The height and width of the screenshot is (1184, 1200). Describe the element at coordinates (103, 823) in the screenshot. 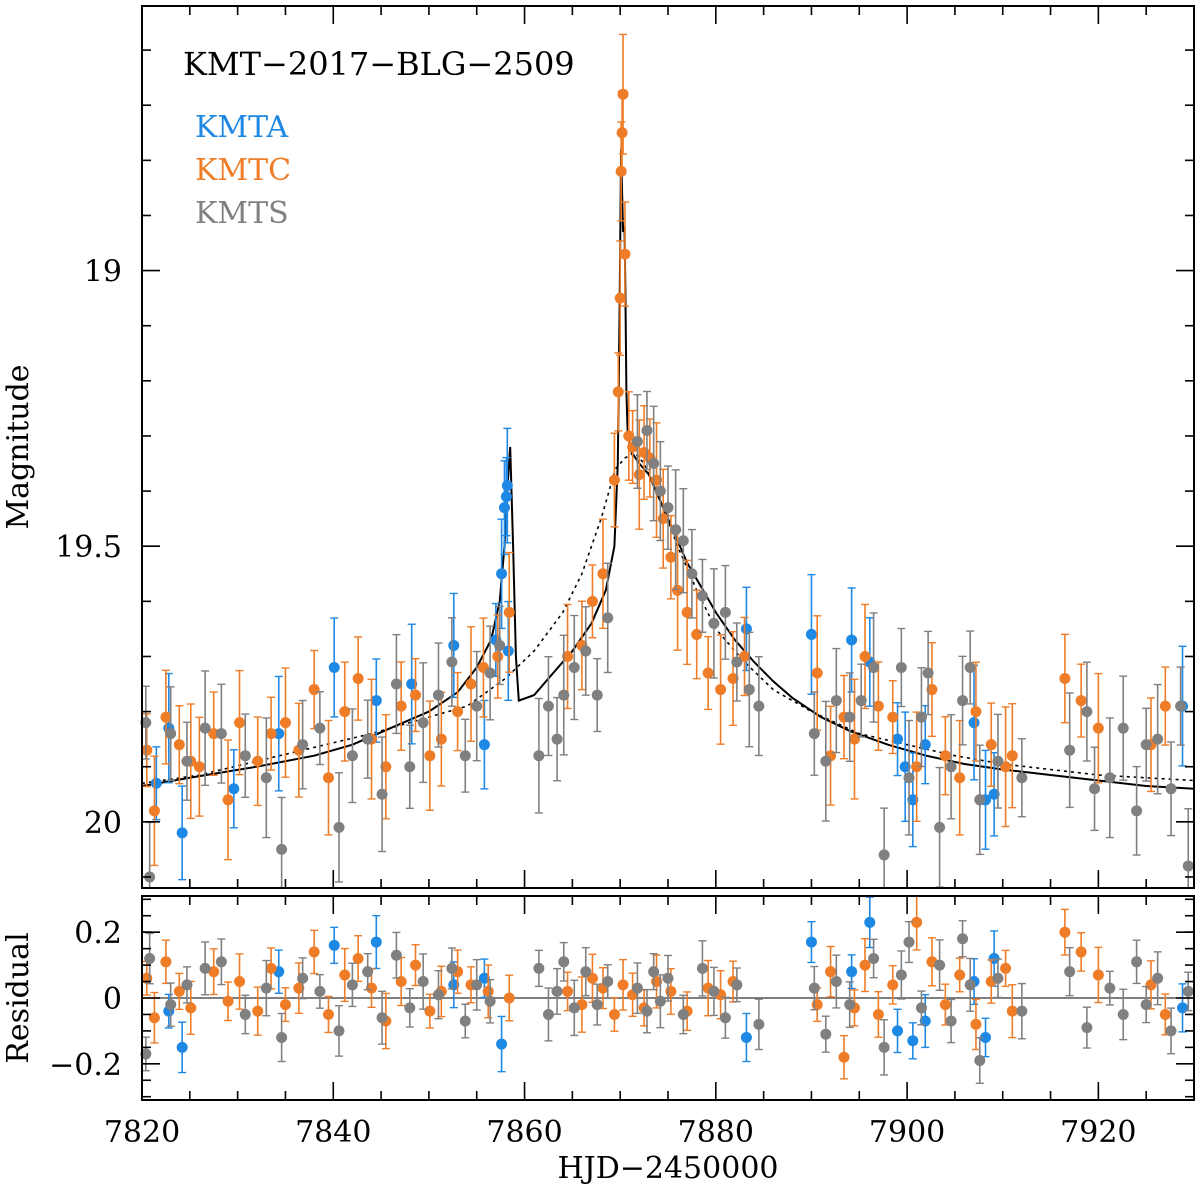

I see `y-tick-label-20: 20` at that location.